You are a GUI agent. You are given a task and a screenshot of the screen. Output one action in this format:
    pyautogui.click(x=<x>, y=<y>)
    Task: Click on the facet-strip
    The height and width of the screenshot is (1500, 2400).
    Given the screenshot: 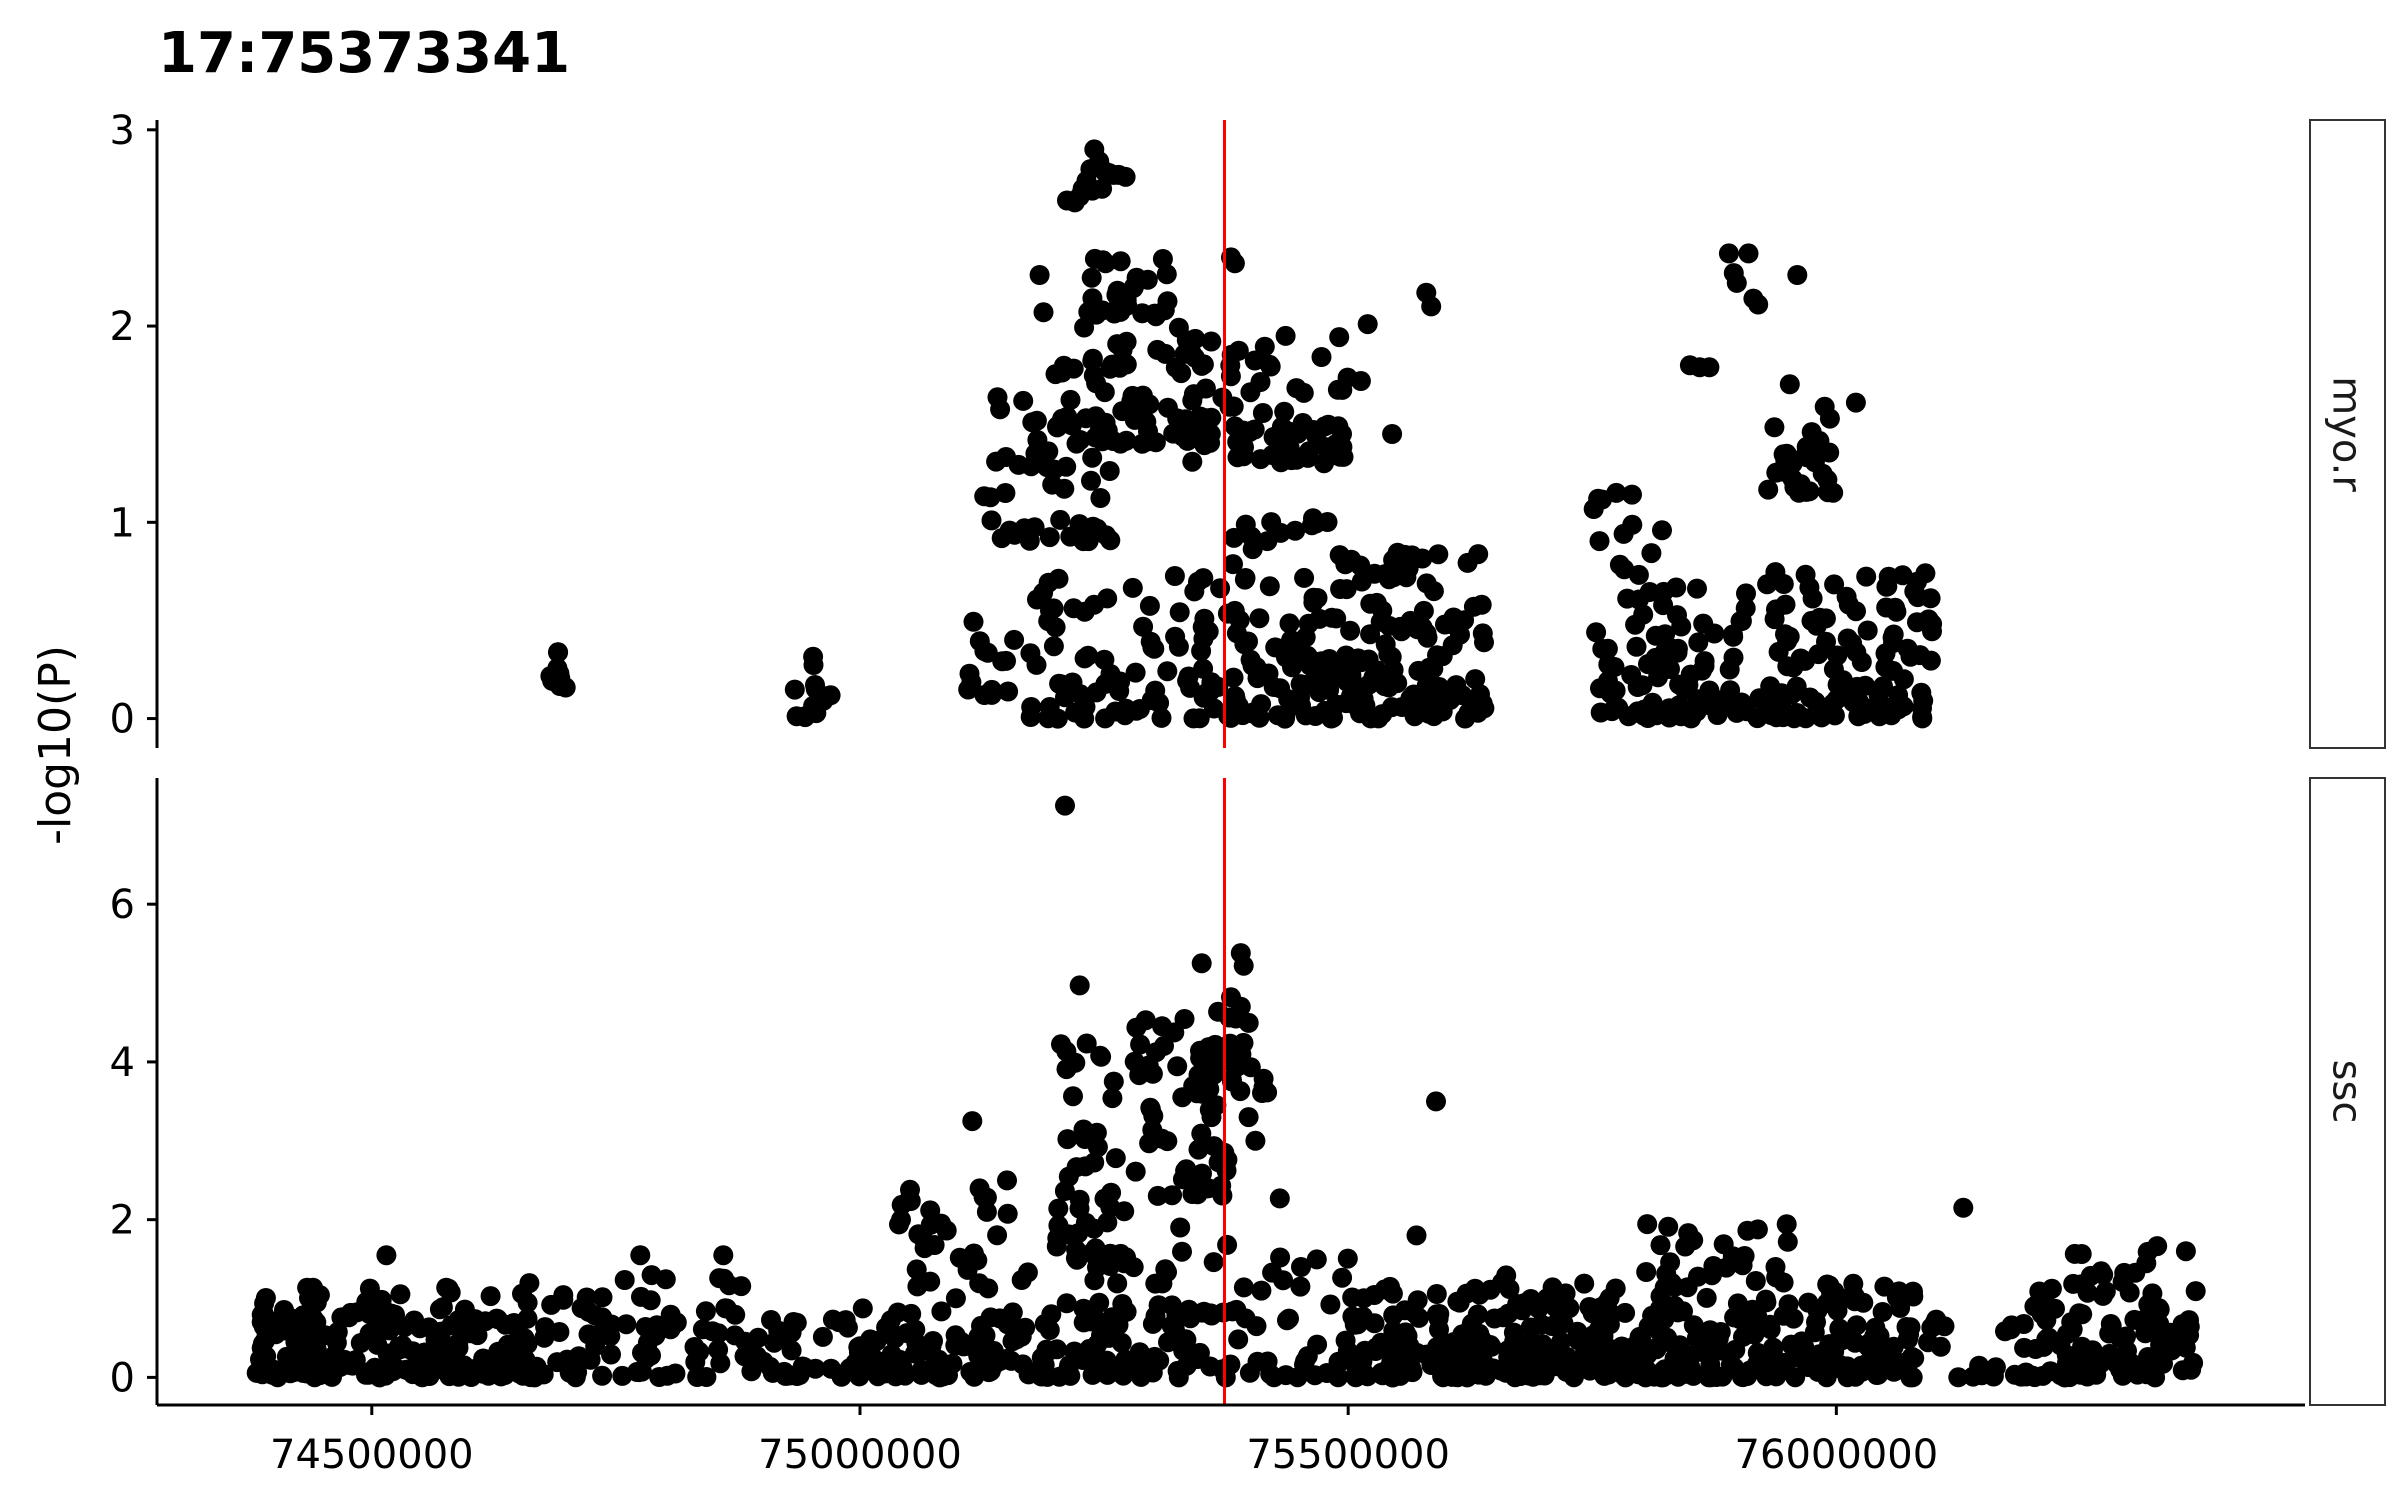 What is the action you would take?
    pyautogui.click(x=2347, y=1091)
    